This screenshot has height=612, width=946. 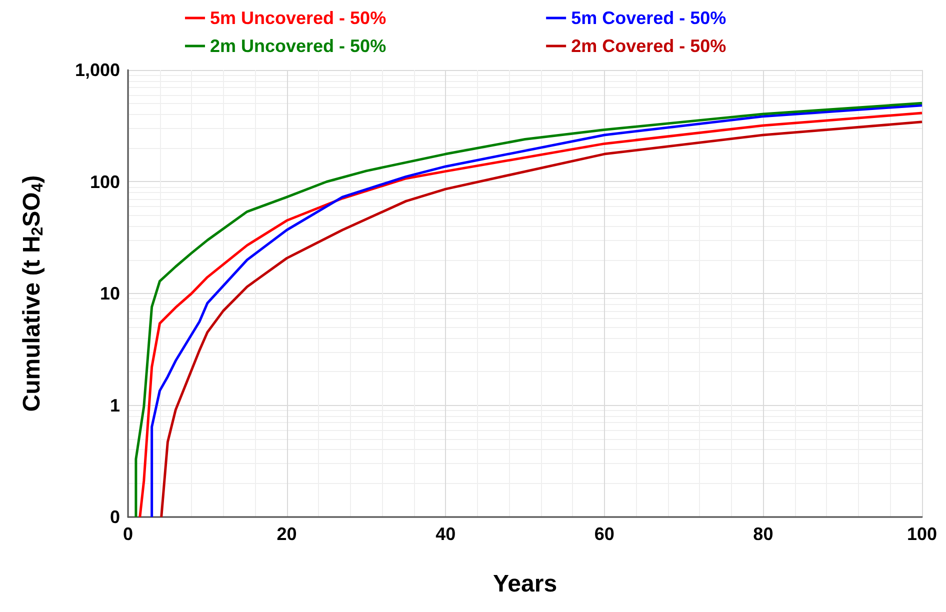 What do you see at coordinates (763, 534) in the screenshot?
I see `x-tick-label: 80` at bounding box center [763, 534].